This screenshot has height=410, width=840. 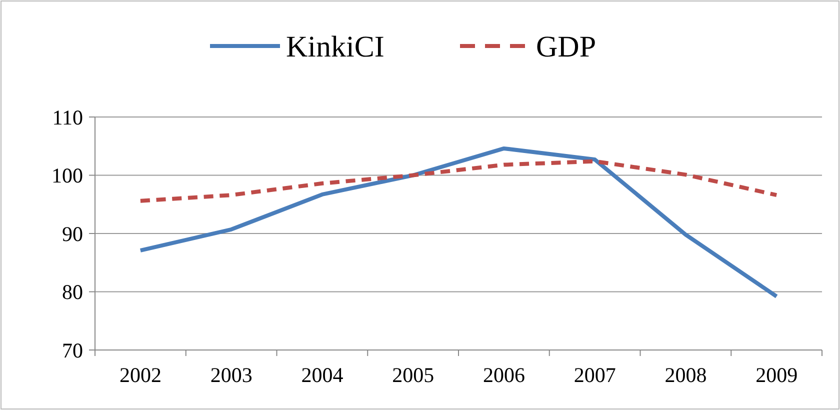 What do you see at coordinates (231, 375) in the screenshot?
I see `x-tick-label: 2003` at bounding box center [231, 375].